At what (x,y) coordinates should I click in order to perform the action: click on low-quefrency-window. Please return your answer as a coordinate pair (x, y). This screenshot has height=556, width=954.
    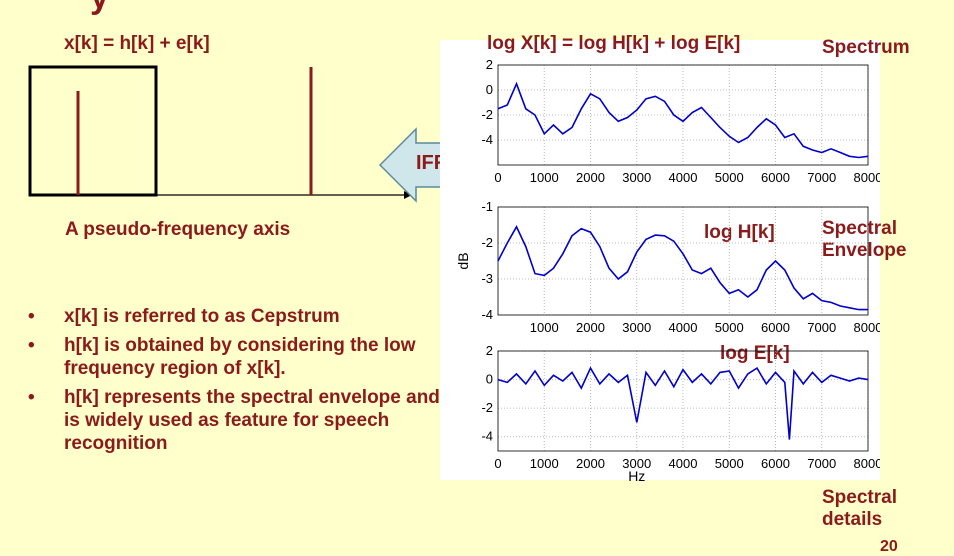
    Looking at the image, I should click on (93, 131).